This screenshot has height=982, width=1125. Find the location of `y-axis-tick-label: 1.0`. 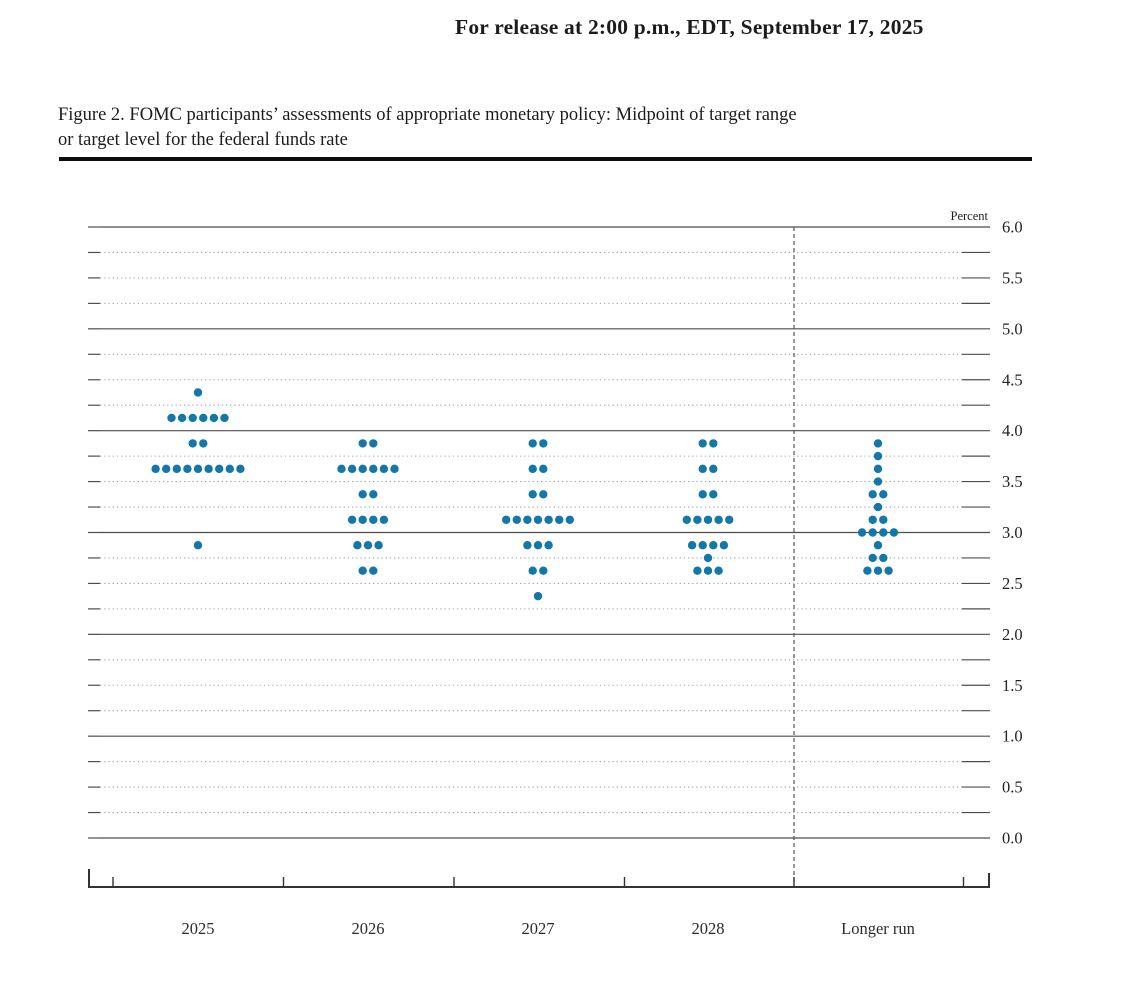

y-axis-tick-label: 1.0 is located at coordinates (1012, 736).